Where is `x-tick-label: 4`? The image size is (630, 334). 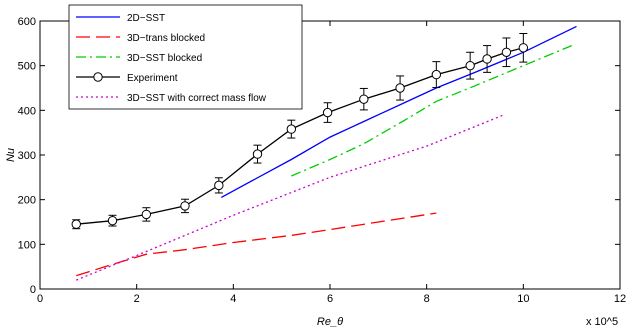
x-tick-label: 4 is located at coordinates (233, 299).